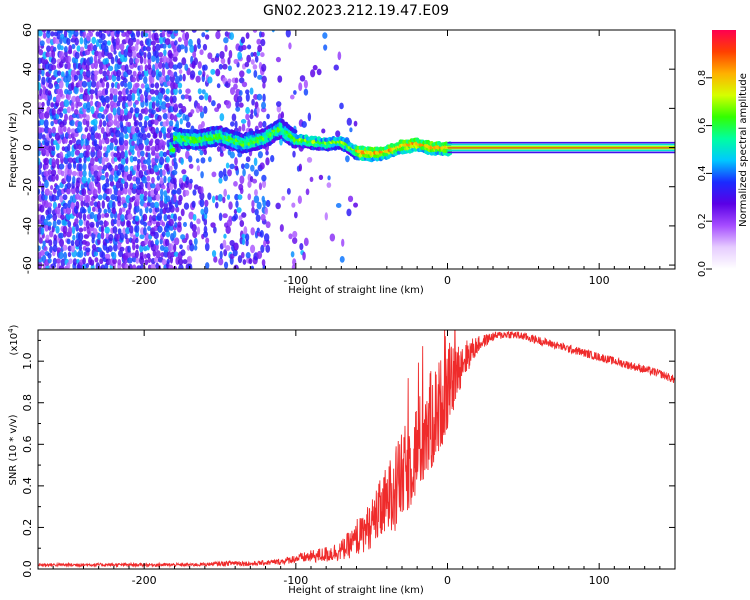 This screenshot has width=750, height=600. What do you see at coordinates (144, 280) in the screenshot?
I see `x-tick-label: -200` at bounding box center [144, 280].